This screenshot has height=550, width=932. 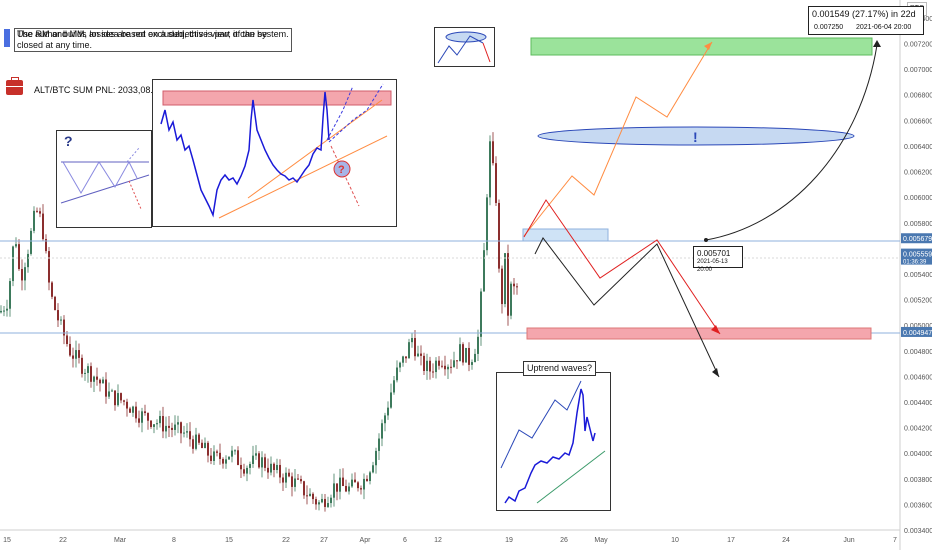 What do you see at coordinates (105, 178) in the screenshot?
I see `triangle-pattern-svg` at bounding box center [105, 178].